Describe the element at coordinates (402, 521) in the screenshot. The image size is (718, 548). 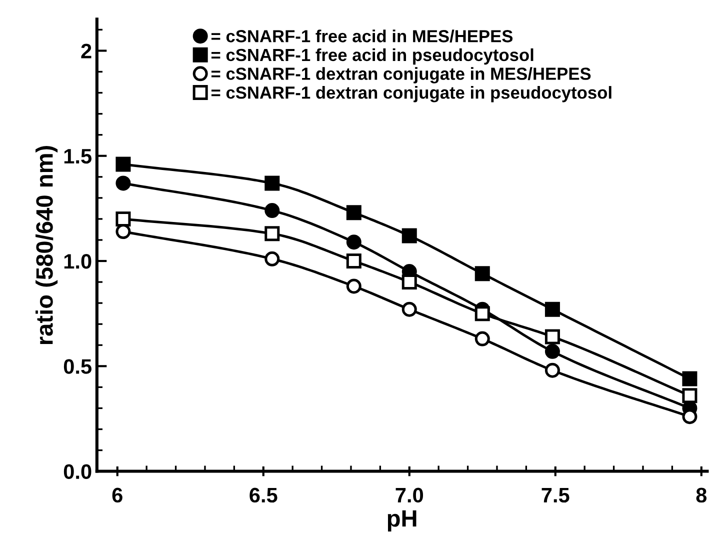
I see `x-axis-title: pH` at that location.